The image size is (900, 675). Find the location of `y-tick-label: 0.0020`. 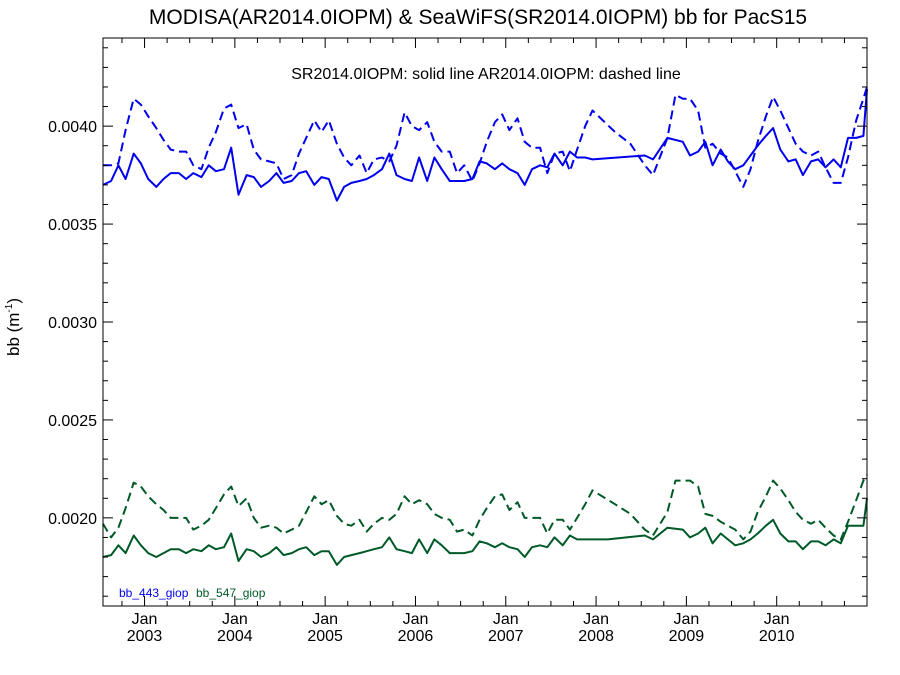

y-tick-label: 0.0020 is located at coordinates (72, 519).